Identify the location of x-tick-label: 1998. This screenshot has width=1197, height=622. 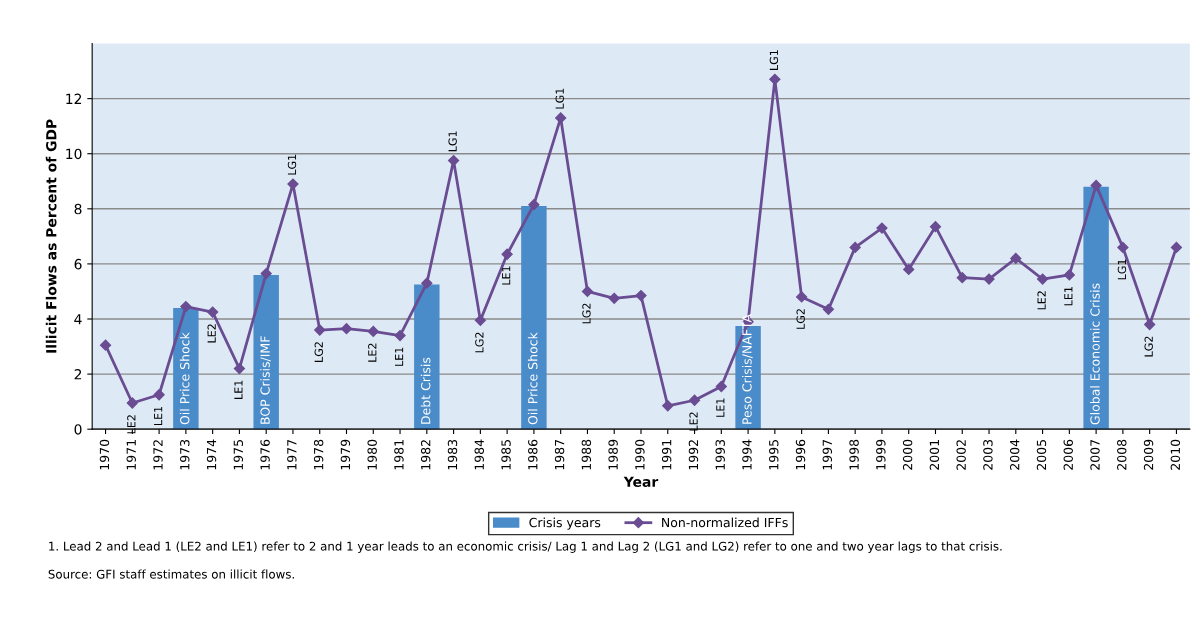
(854, 454).